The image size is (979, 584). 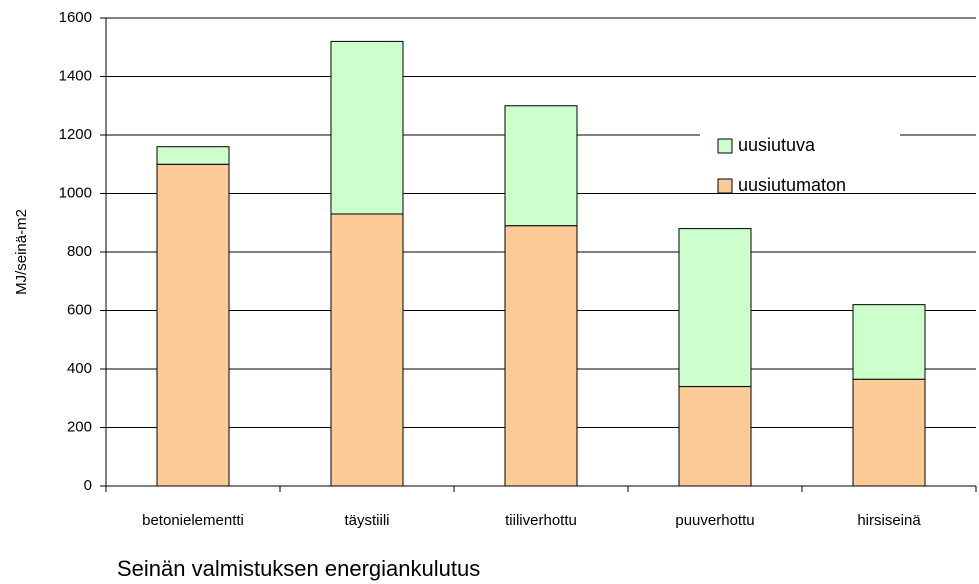 What do you see at coordinates (79, 251) in the screenshot?
I see `y-tick-label: 800` at bounding box center [79, 251].